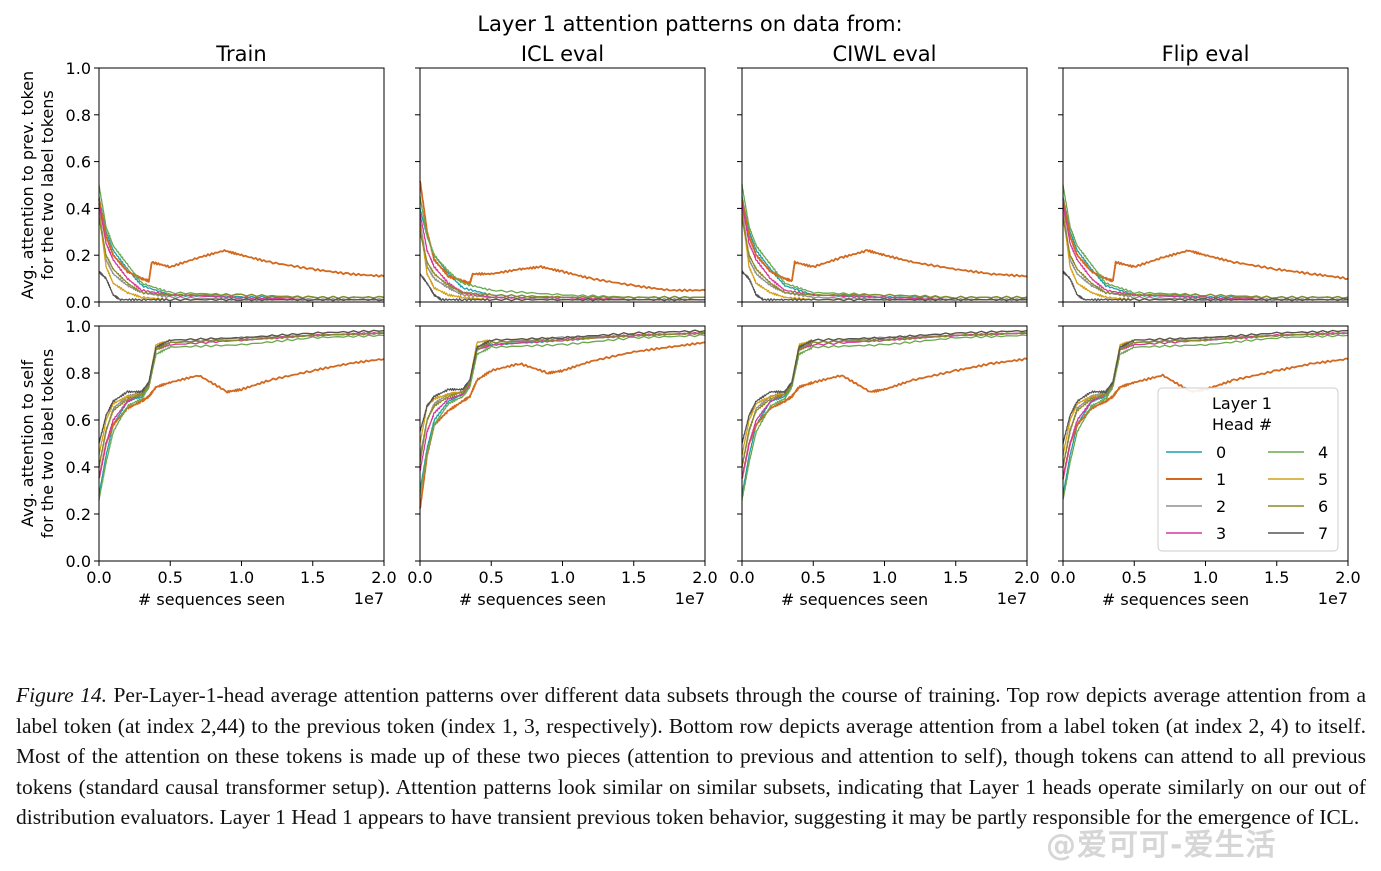 The width and height of the screenshot is (1381, 871). Describe the element at coordinates (689, 24) in the screenshot. I see `figure-suptitle: Layer 1 attention patterns on data from:` at that location.